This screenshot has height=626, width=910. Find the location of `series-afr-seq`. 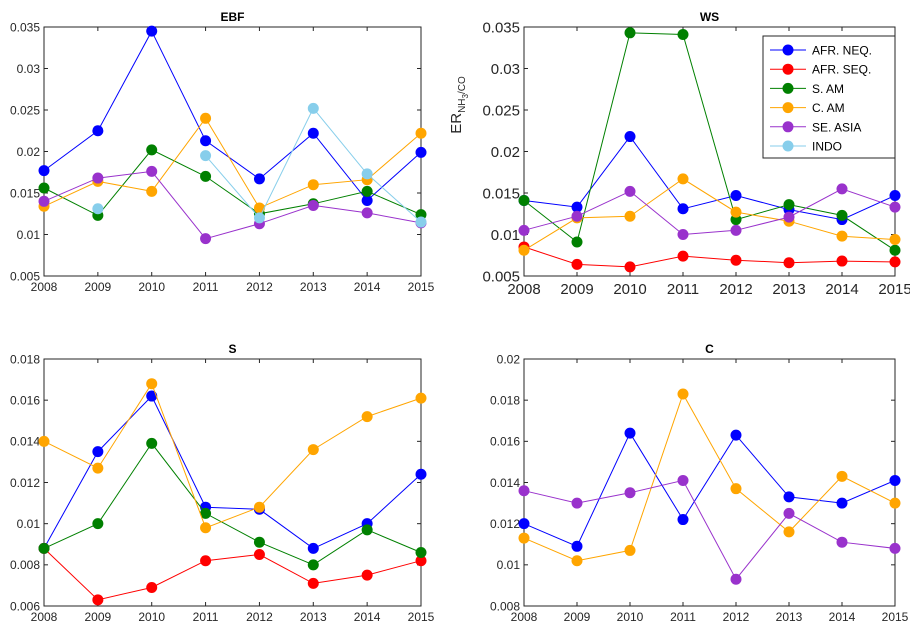

series-afr-seq is located at coordinates (709, 257).